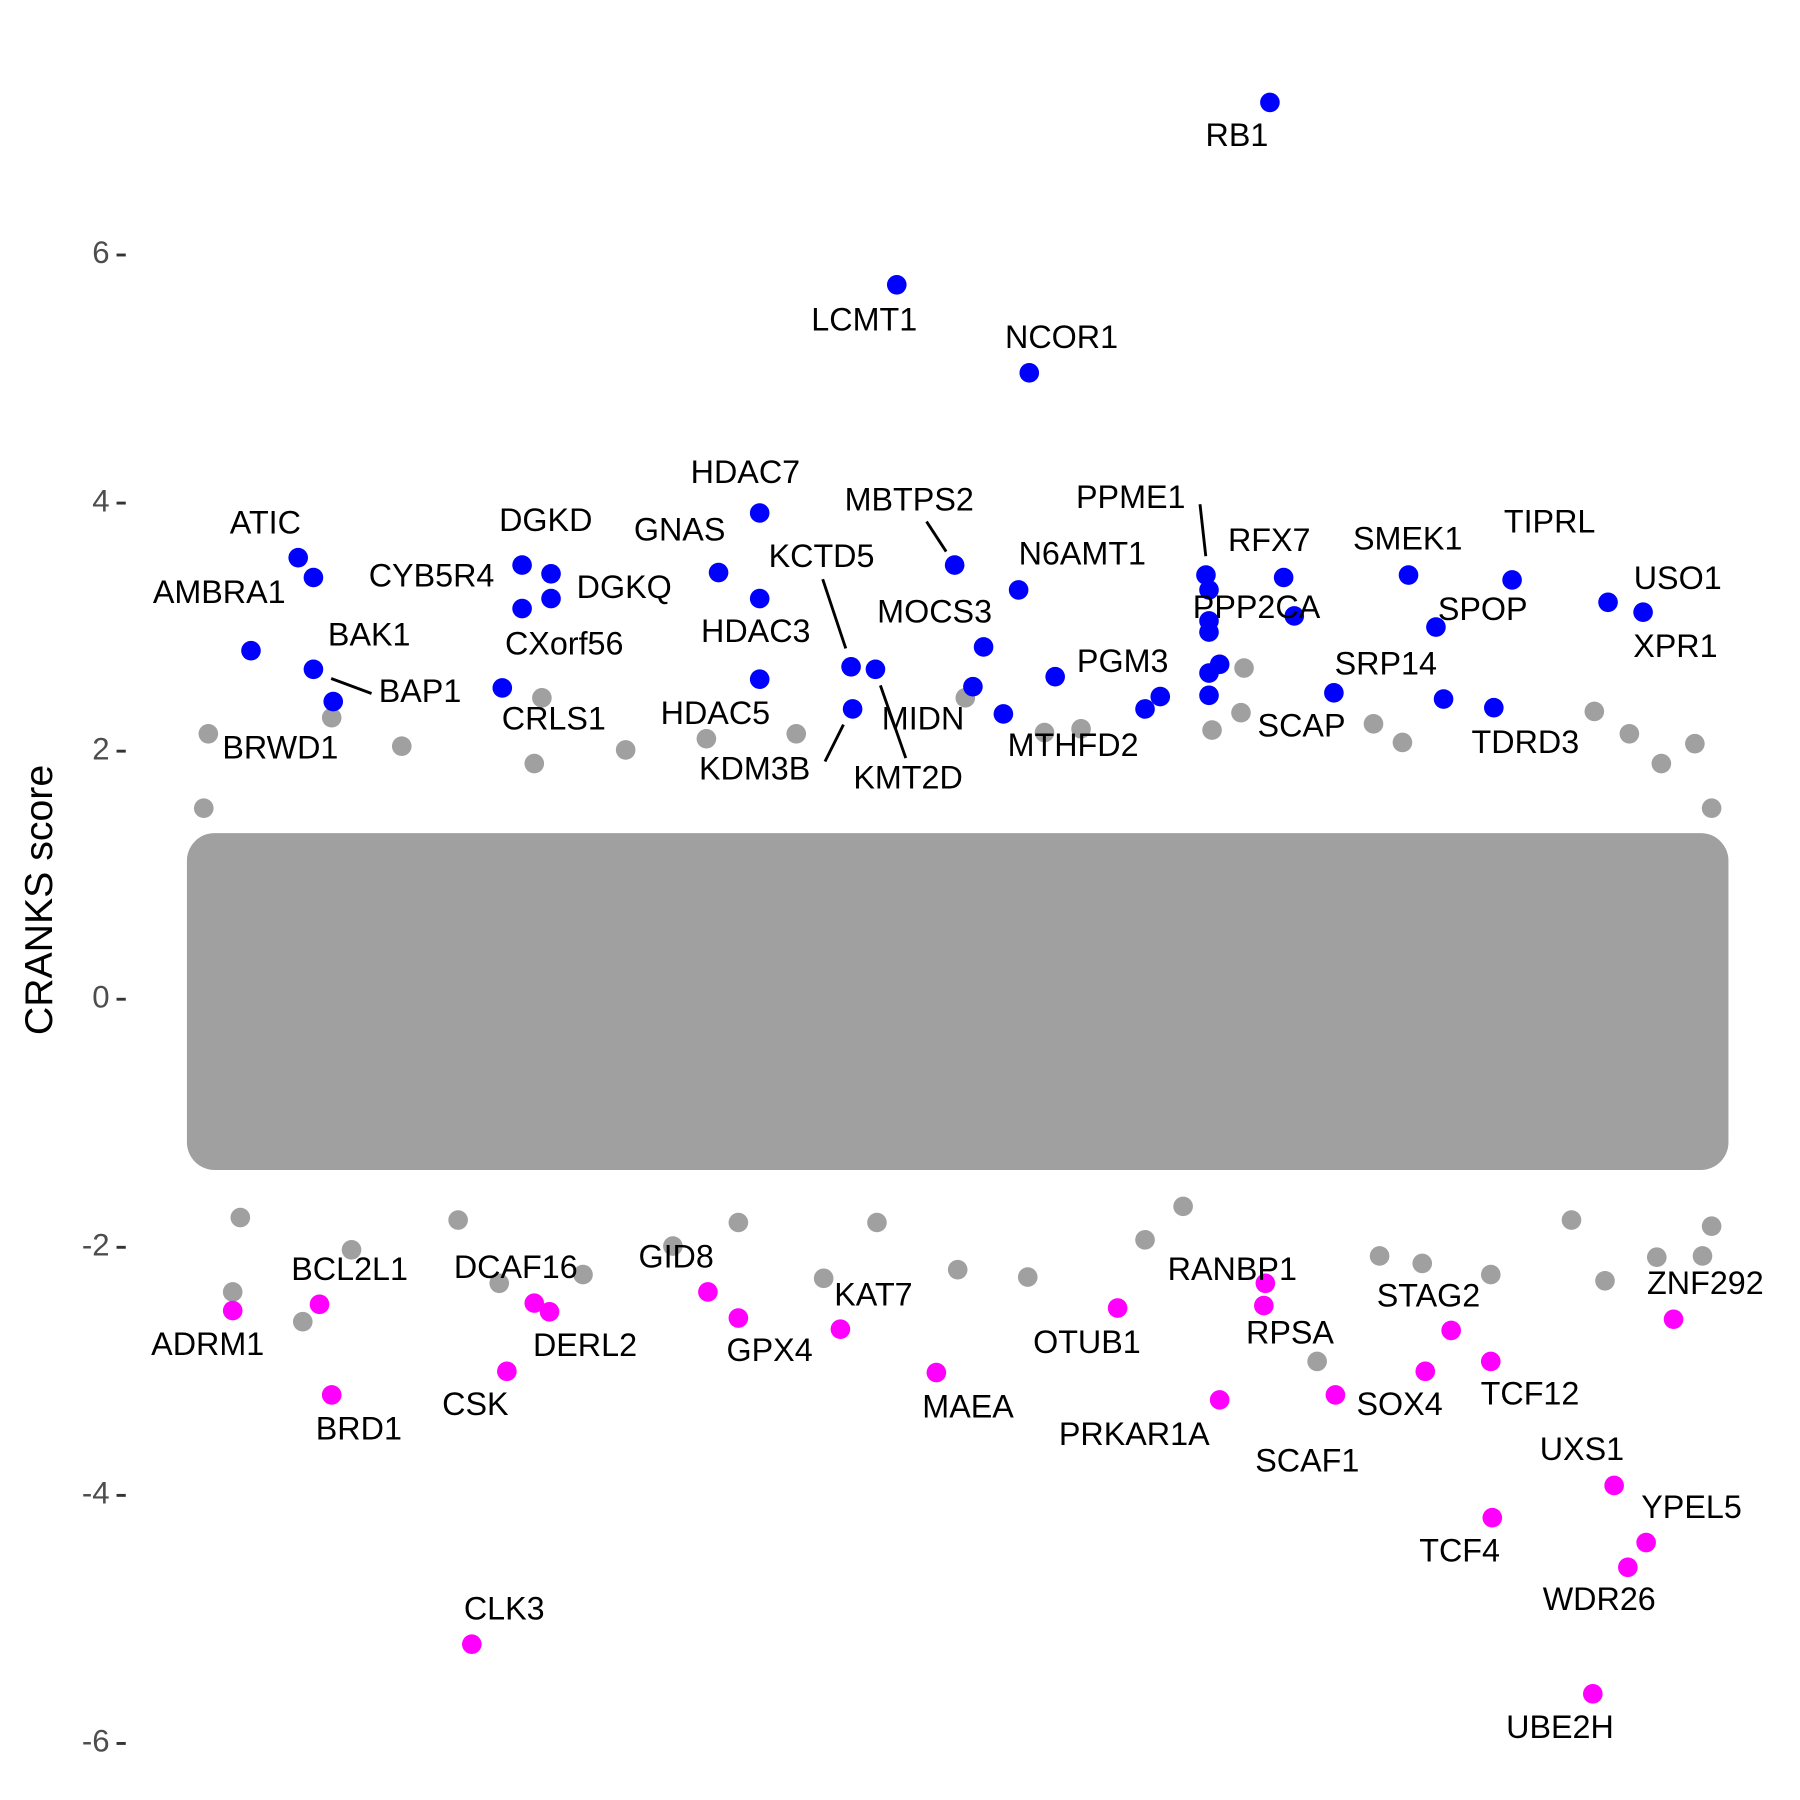 Image resolution: width=1800 pixels, height=1800 pixels. Describe the element at coordinates (1073, 745) in the screenshot. I see `point-label: MTHFD2` at that location.